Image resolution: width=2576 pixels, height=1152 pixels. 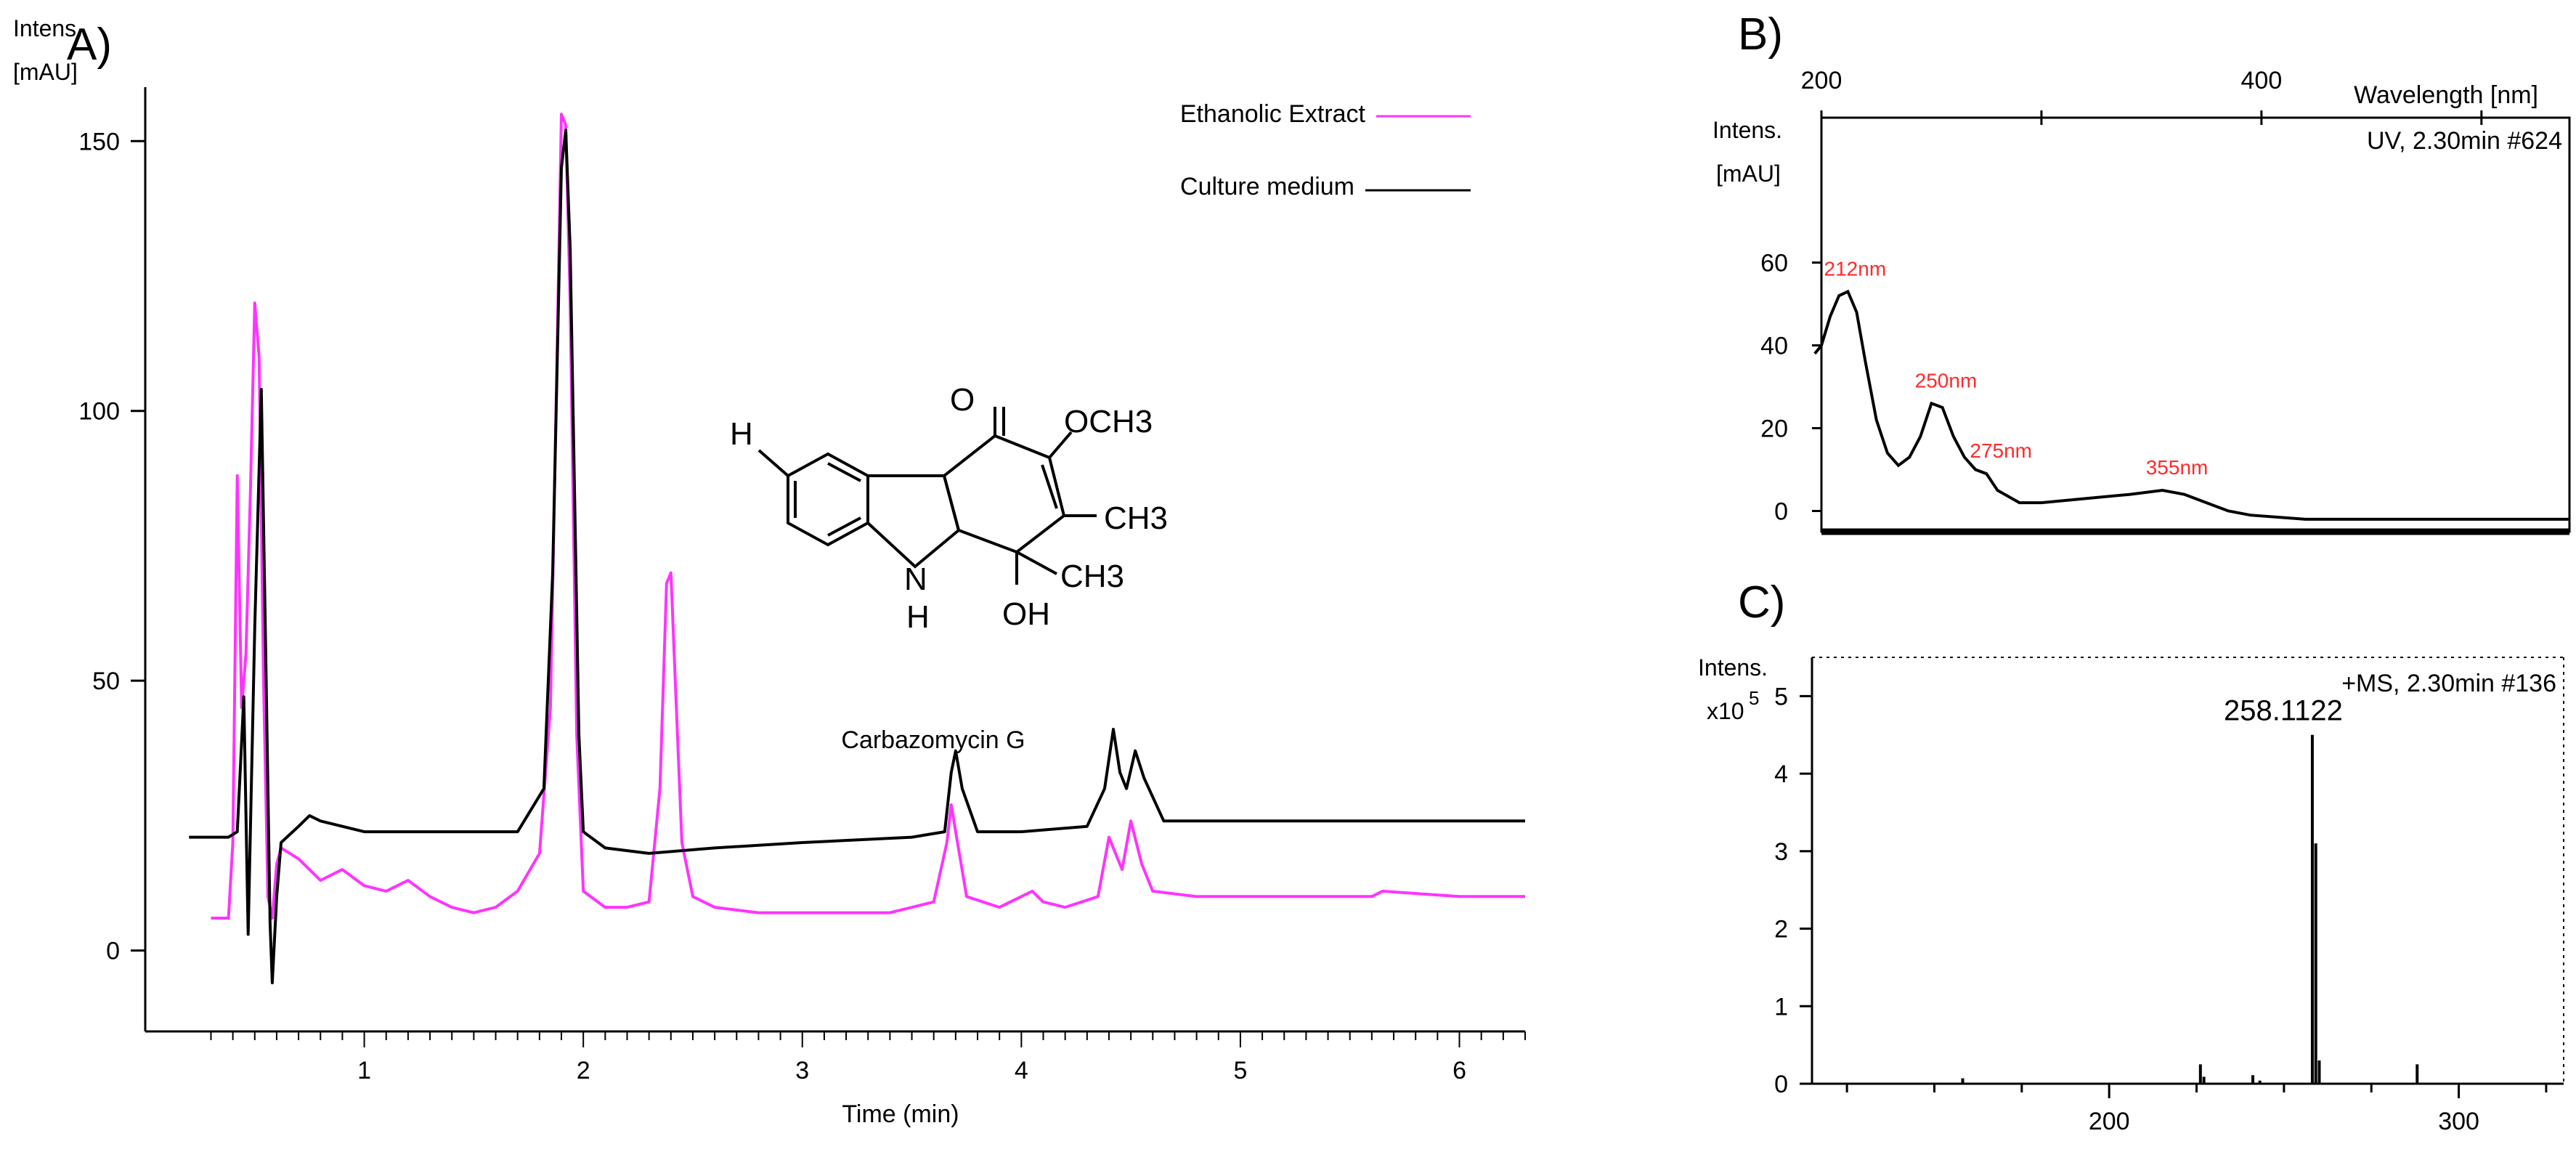 What do you see at coordinates (2464, 141) in the screenshot?
I see `panel-b-spectrum-label: UV, 2.30min #624` at bounding box center [2464, 141].